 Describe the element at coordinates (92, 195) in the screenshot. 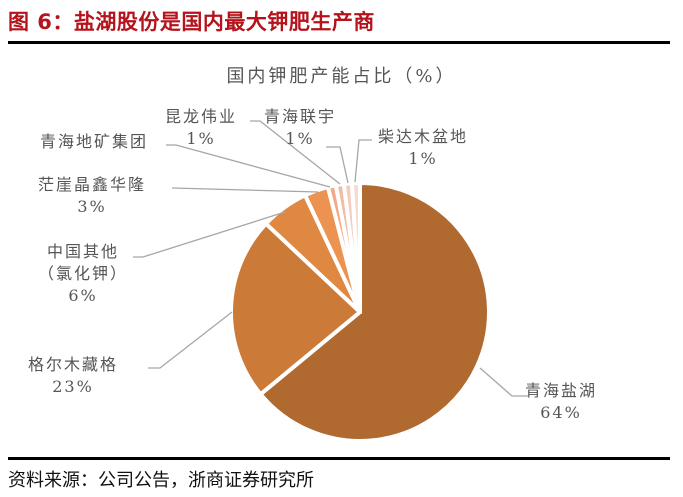

I see `label-my: 茫崖晶鑫华隆 3%` at that location.